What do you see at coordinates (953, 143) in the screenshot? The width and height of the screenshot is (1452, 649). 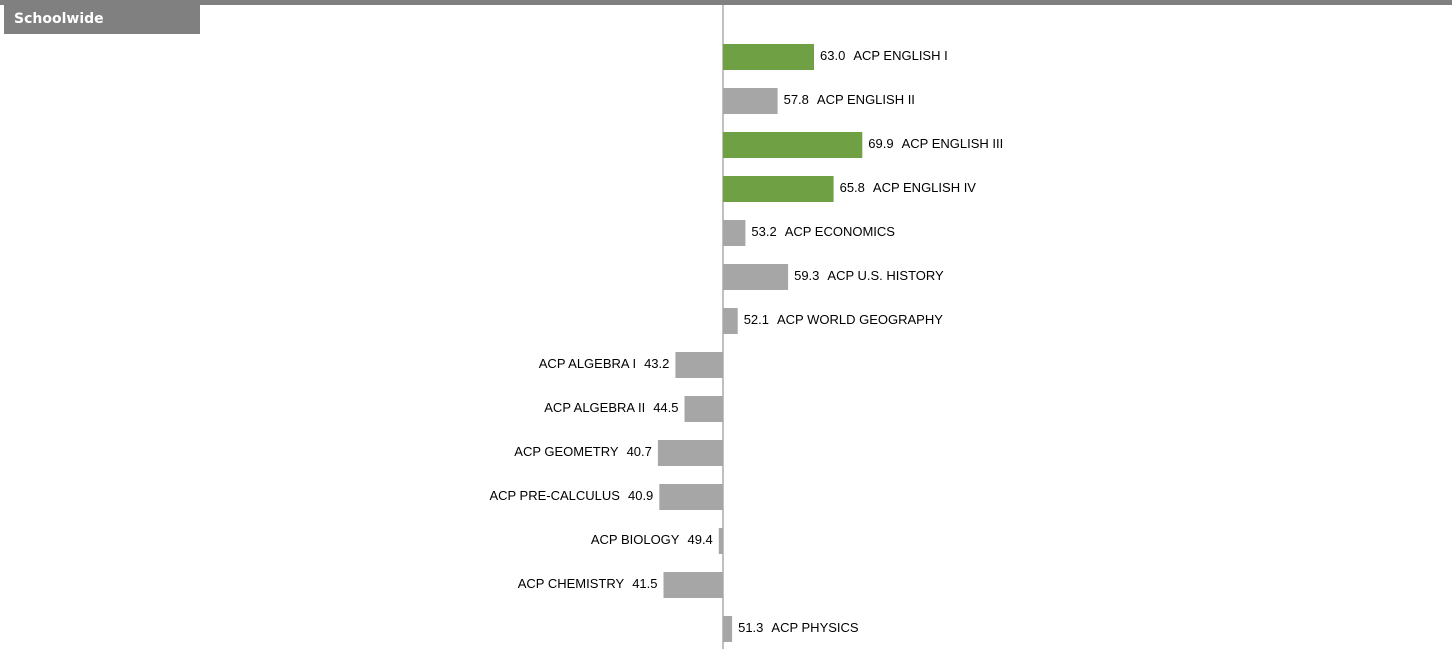 I see `category-label: ACP ENGLISH III` at bounding box center [953, 143].